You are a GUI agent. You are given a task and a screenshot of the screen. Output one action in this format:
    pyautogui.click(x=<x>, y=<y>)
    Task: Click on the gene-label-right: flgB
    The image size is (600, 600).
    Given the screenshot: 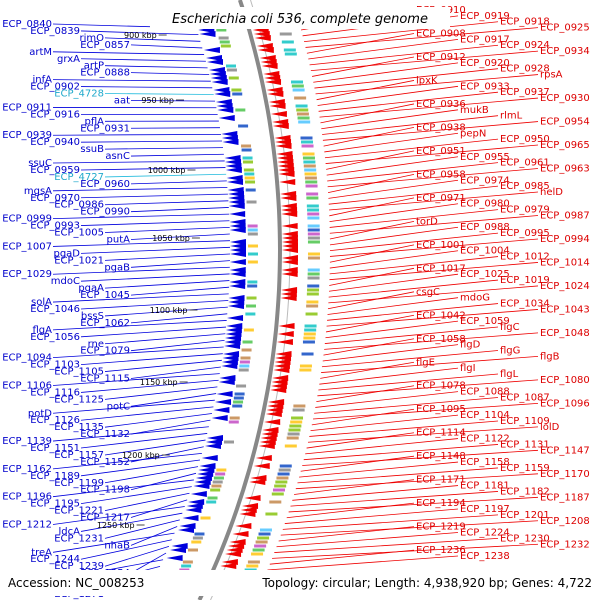 What is the action you would take?
    pyautogui.click(x=550, y=356)
    